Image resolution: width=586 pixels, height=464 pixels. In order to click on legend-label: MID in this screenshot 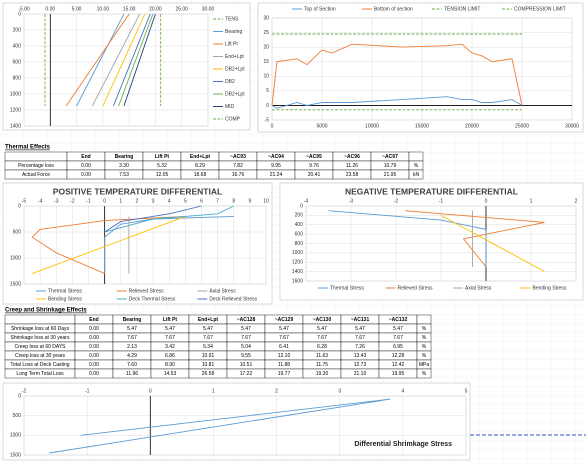, I will do `click(230, 107)`.